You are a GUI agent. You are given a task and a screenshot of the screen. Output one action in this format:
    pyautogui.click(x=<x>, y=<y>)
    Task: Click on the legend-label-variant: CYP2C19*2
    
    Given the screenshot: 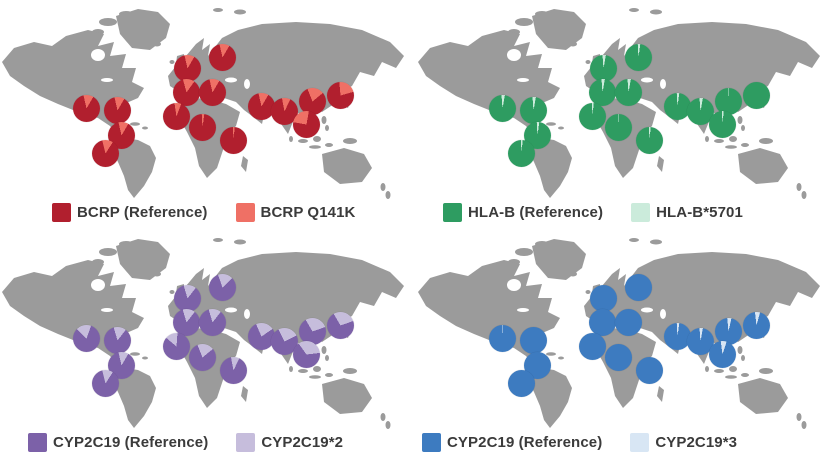 What is the action you would take?
    pyautogui.click(x=302, y=442)
    